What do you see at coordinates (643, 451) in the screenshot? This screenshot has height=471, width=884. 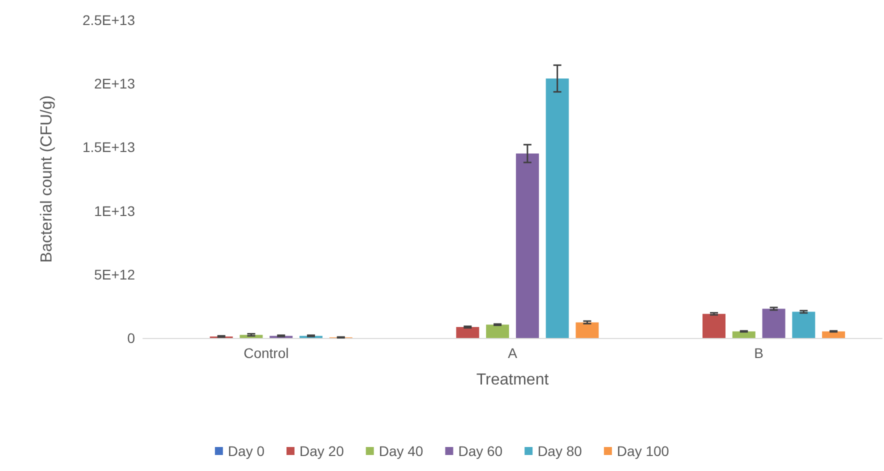 I see `legend-label: Day 100` at bounding box center [643, 451].